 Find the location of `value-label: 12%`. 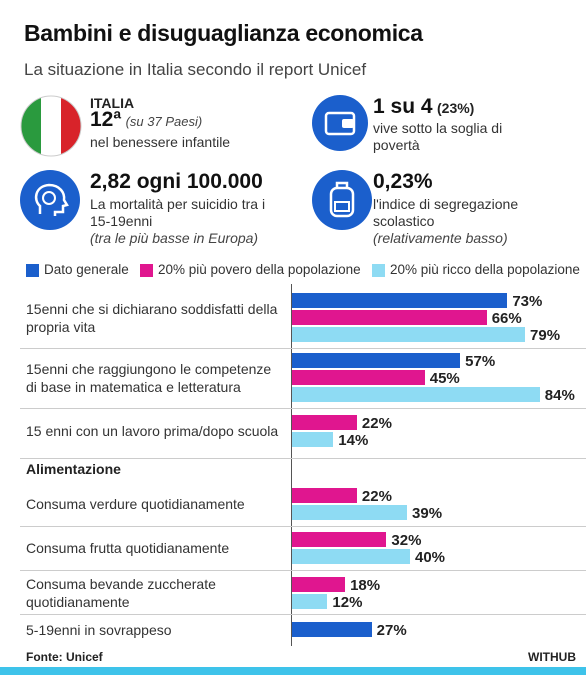

value-label: 12% is located at coordinates (347, 602).